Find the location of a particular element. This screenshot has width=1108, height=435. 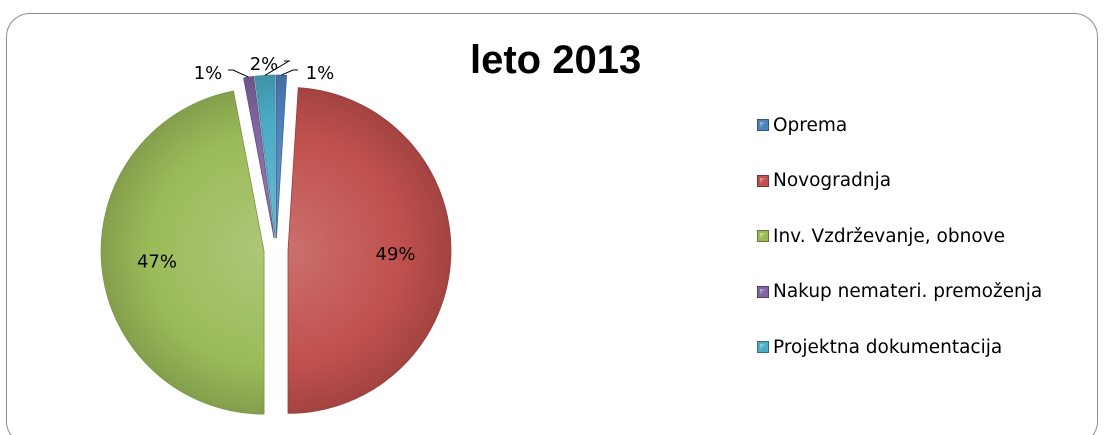

leader-line-projektna-dokumentacija is located at coordinates (277, 68).